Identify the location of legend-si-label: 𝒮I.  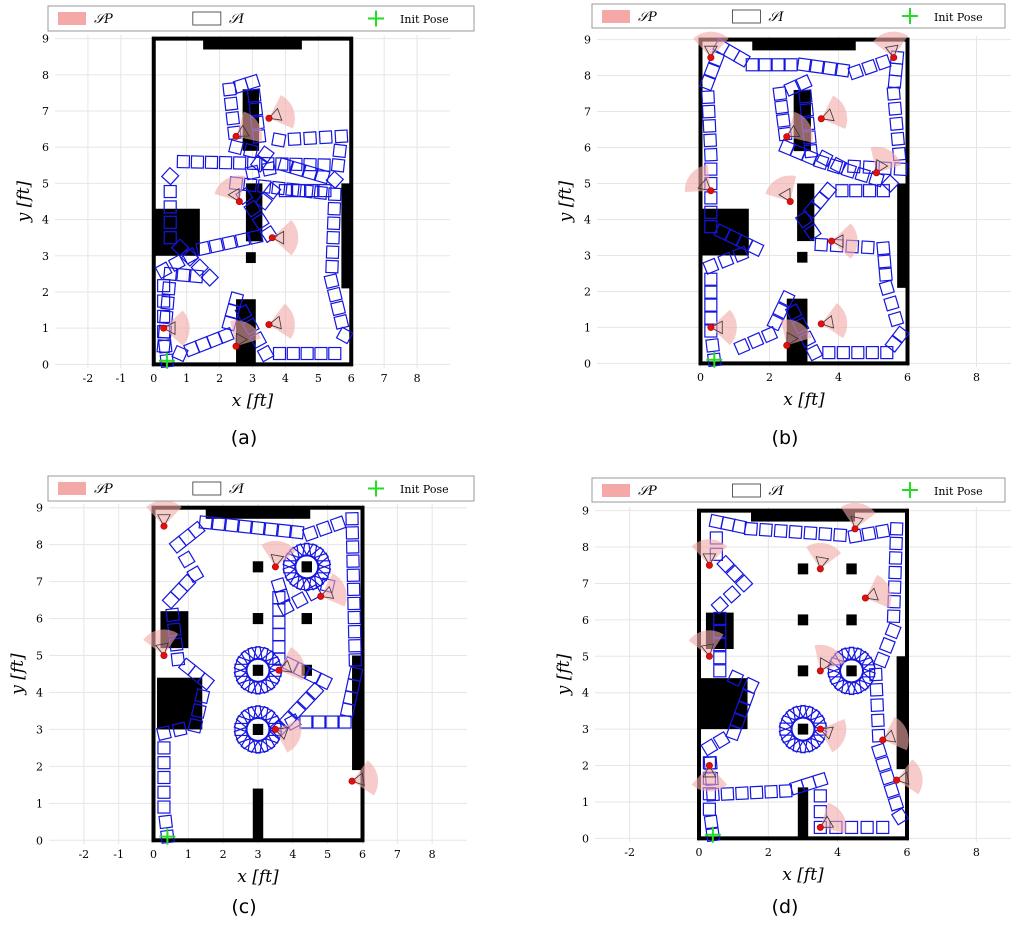
(237, 19).